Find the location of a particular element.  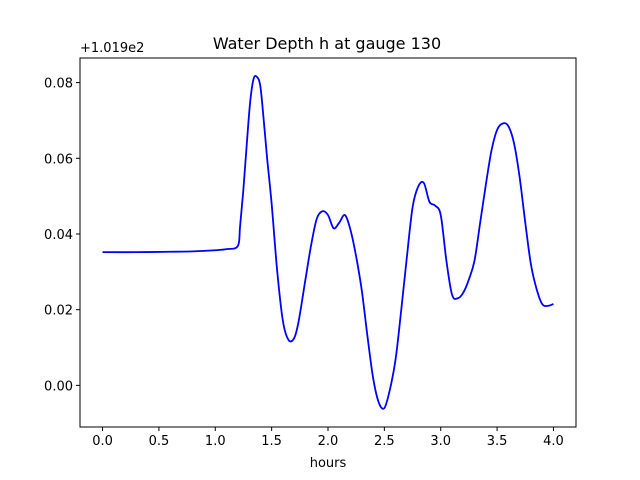

x-tick-label: 2.0 is located at coordinates (328, 441).